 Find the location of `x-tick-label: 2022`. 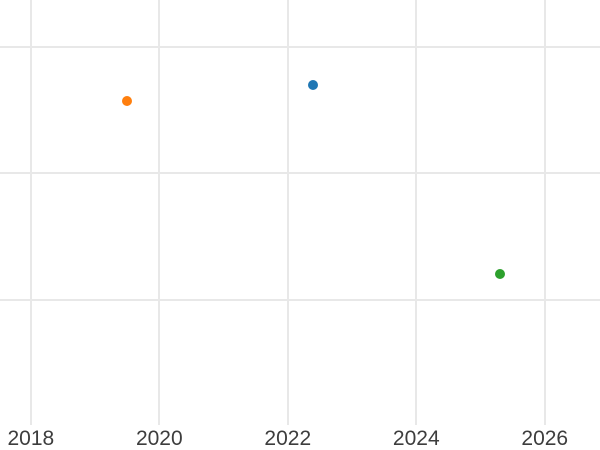

x-tick-label: 2022 is located at coordinates (288, 438).